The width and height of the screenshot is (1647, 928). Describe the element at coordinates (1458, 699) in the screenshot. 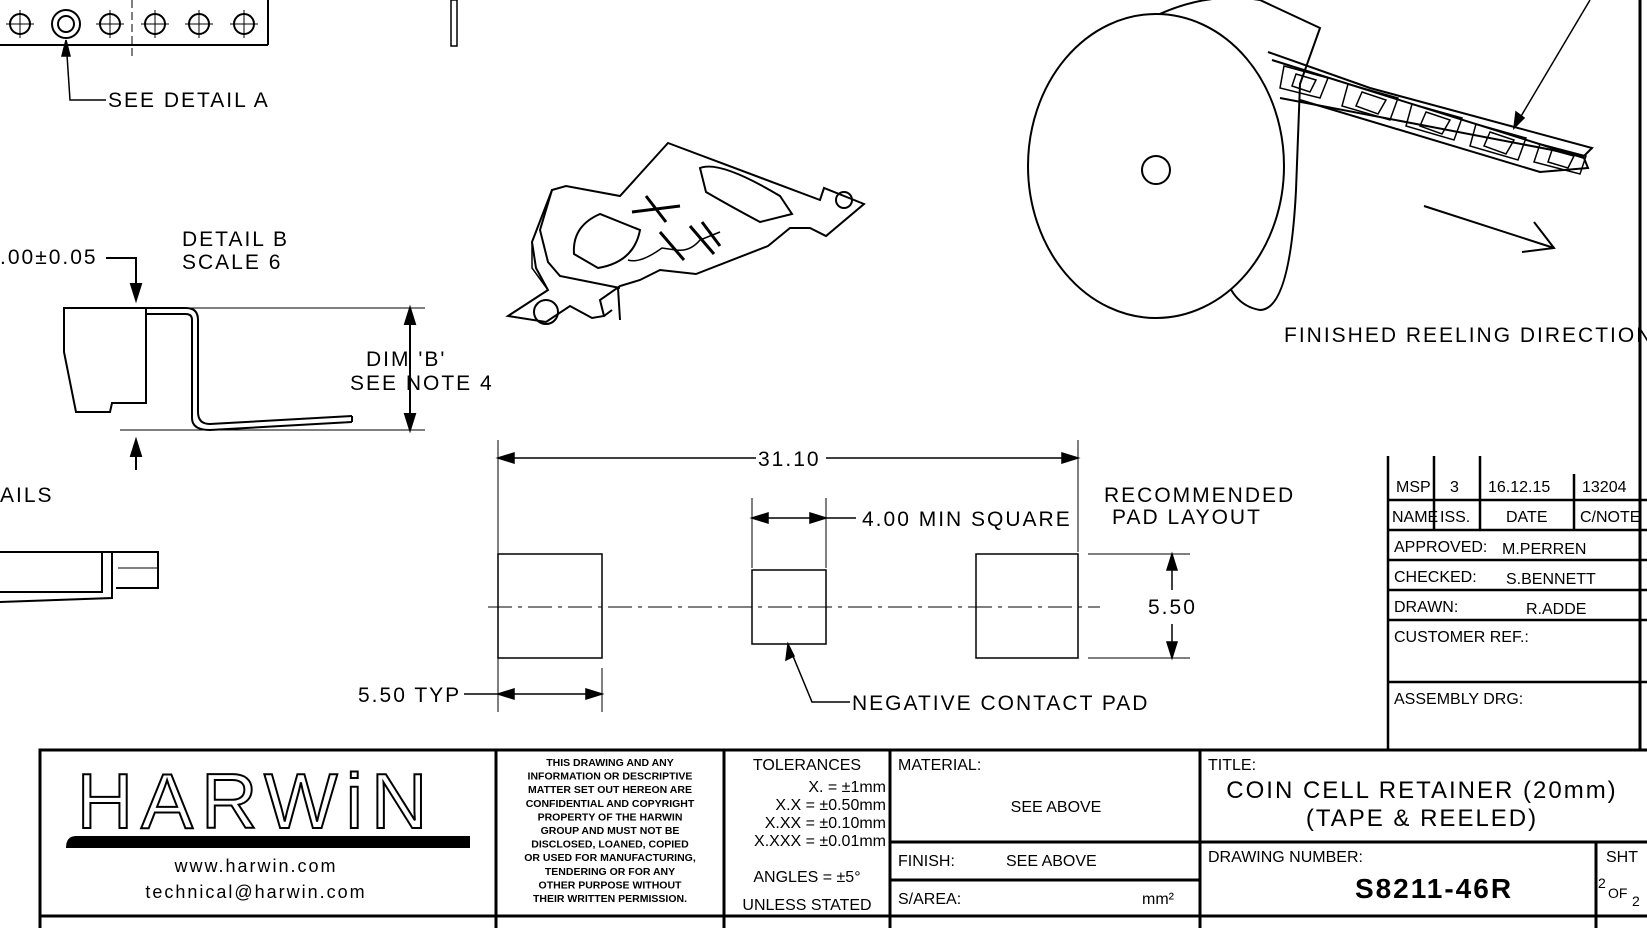

I see `assembly-drawing-label: ASSEMBLY DRG:` at that location.